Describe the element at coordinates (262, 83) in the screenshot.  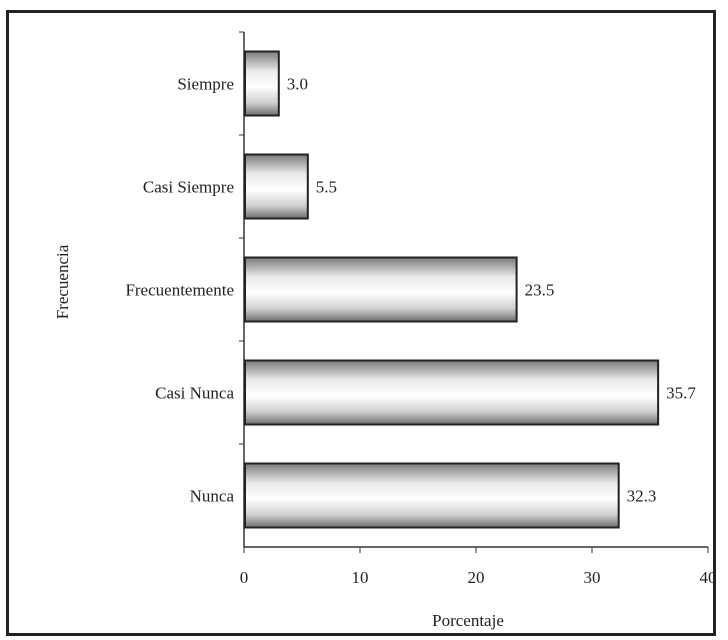
I see `bar-siempre` at that location.